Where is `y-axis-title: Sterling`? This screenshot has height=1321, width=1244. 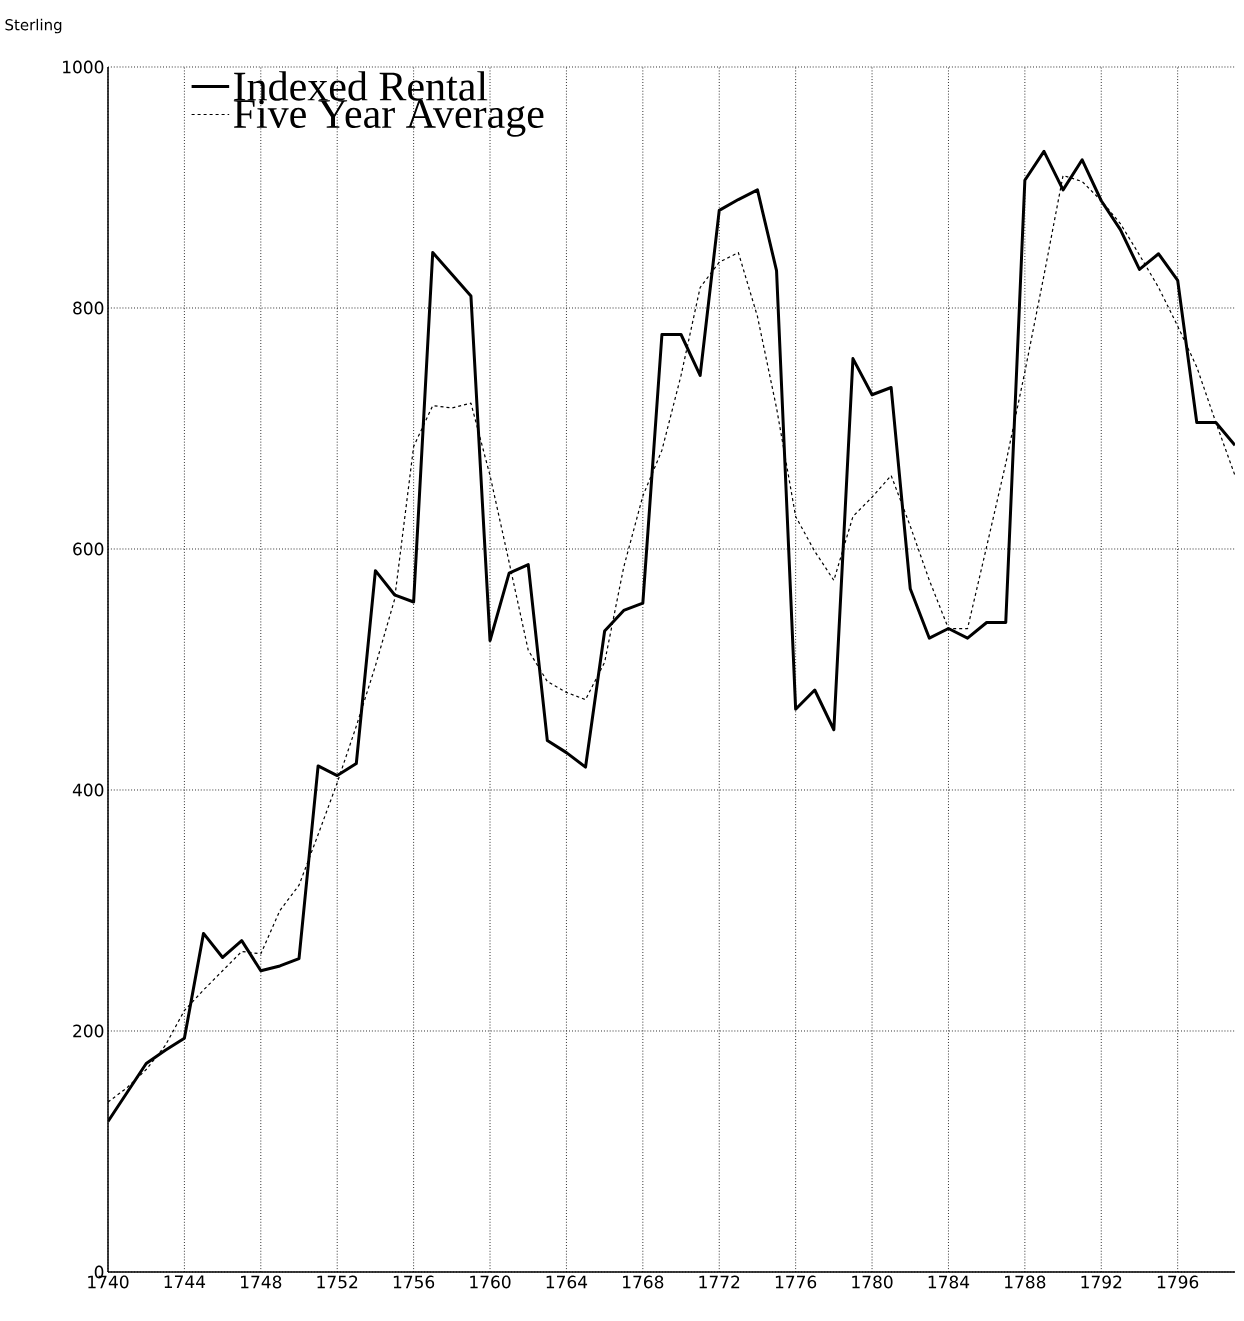 y-axis-title: Sterling is located at coordinates (33, 26).